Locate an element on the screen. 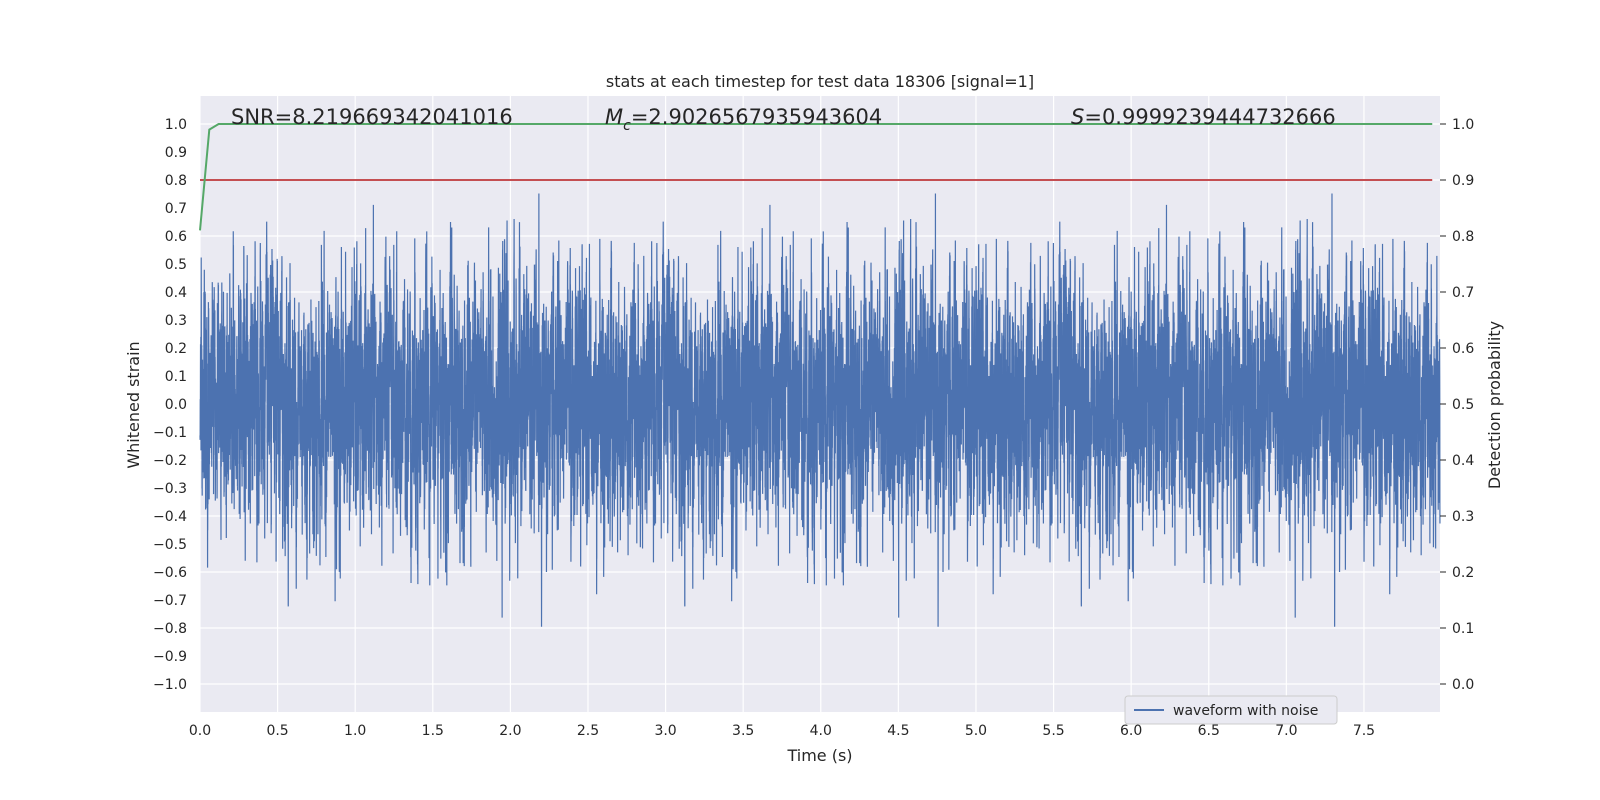 Image resolution: width=1600 pixels, height=800 pixels. y-tick-label-right: 0.3 is located at coordinates (1463, 517).